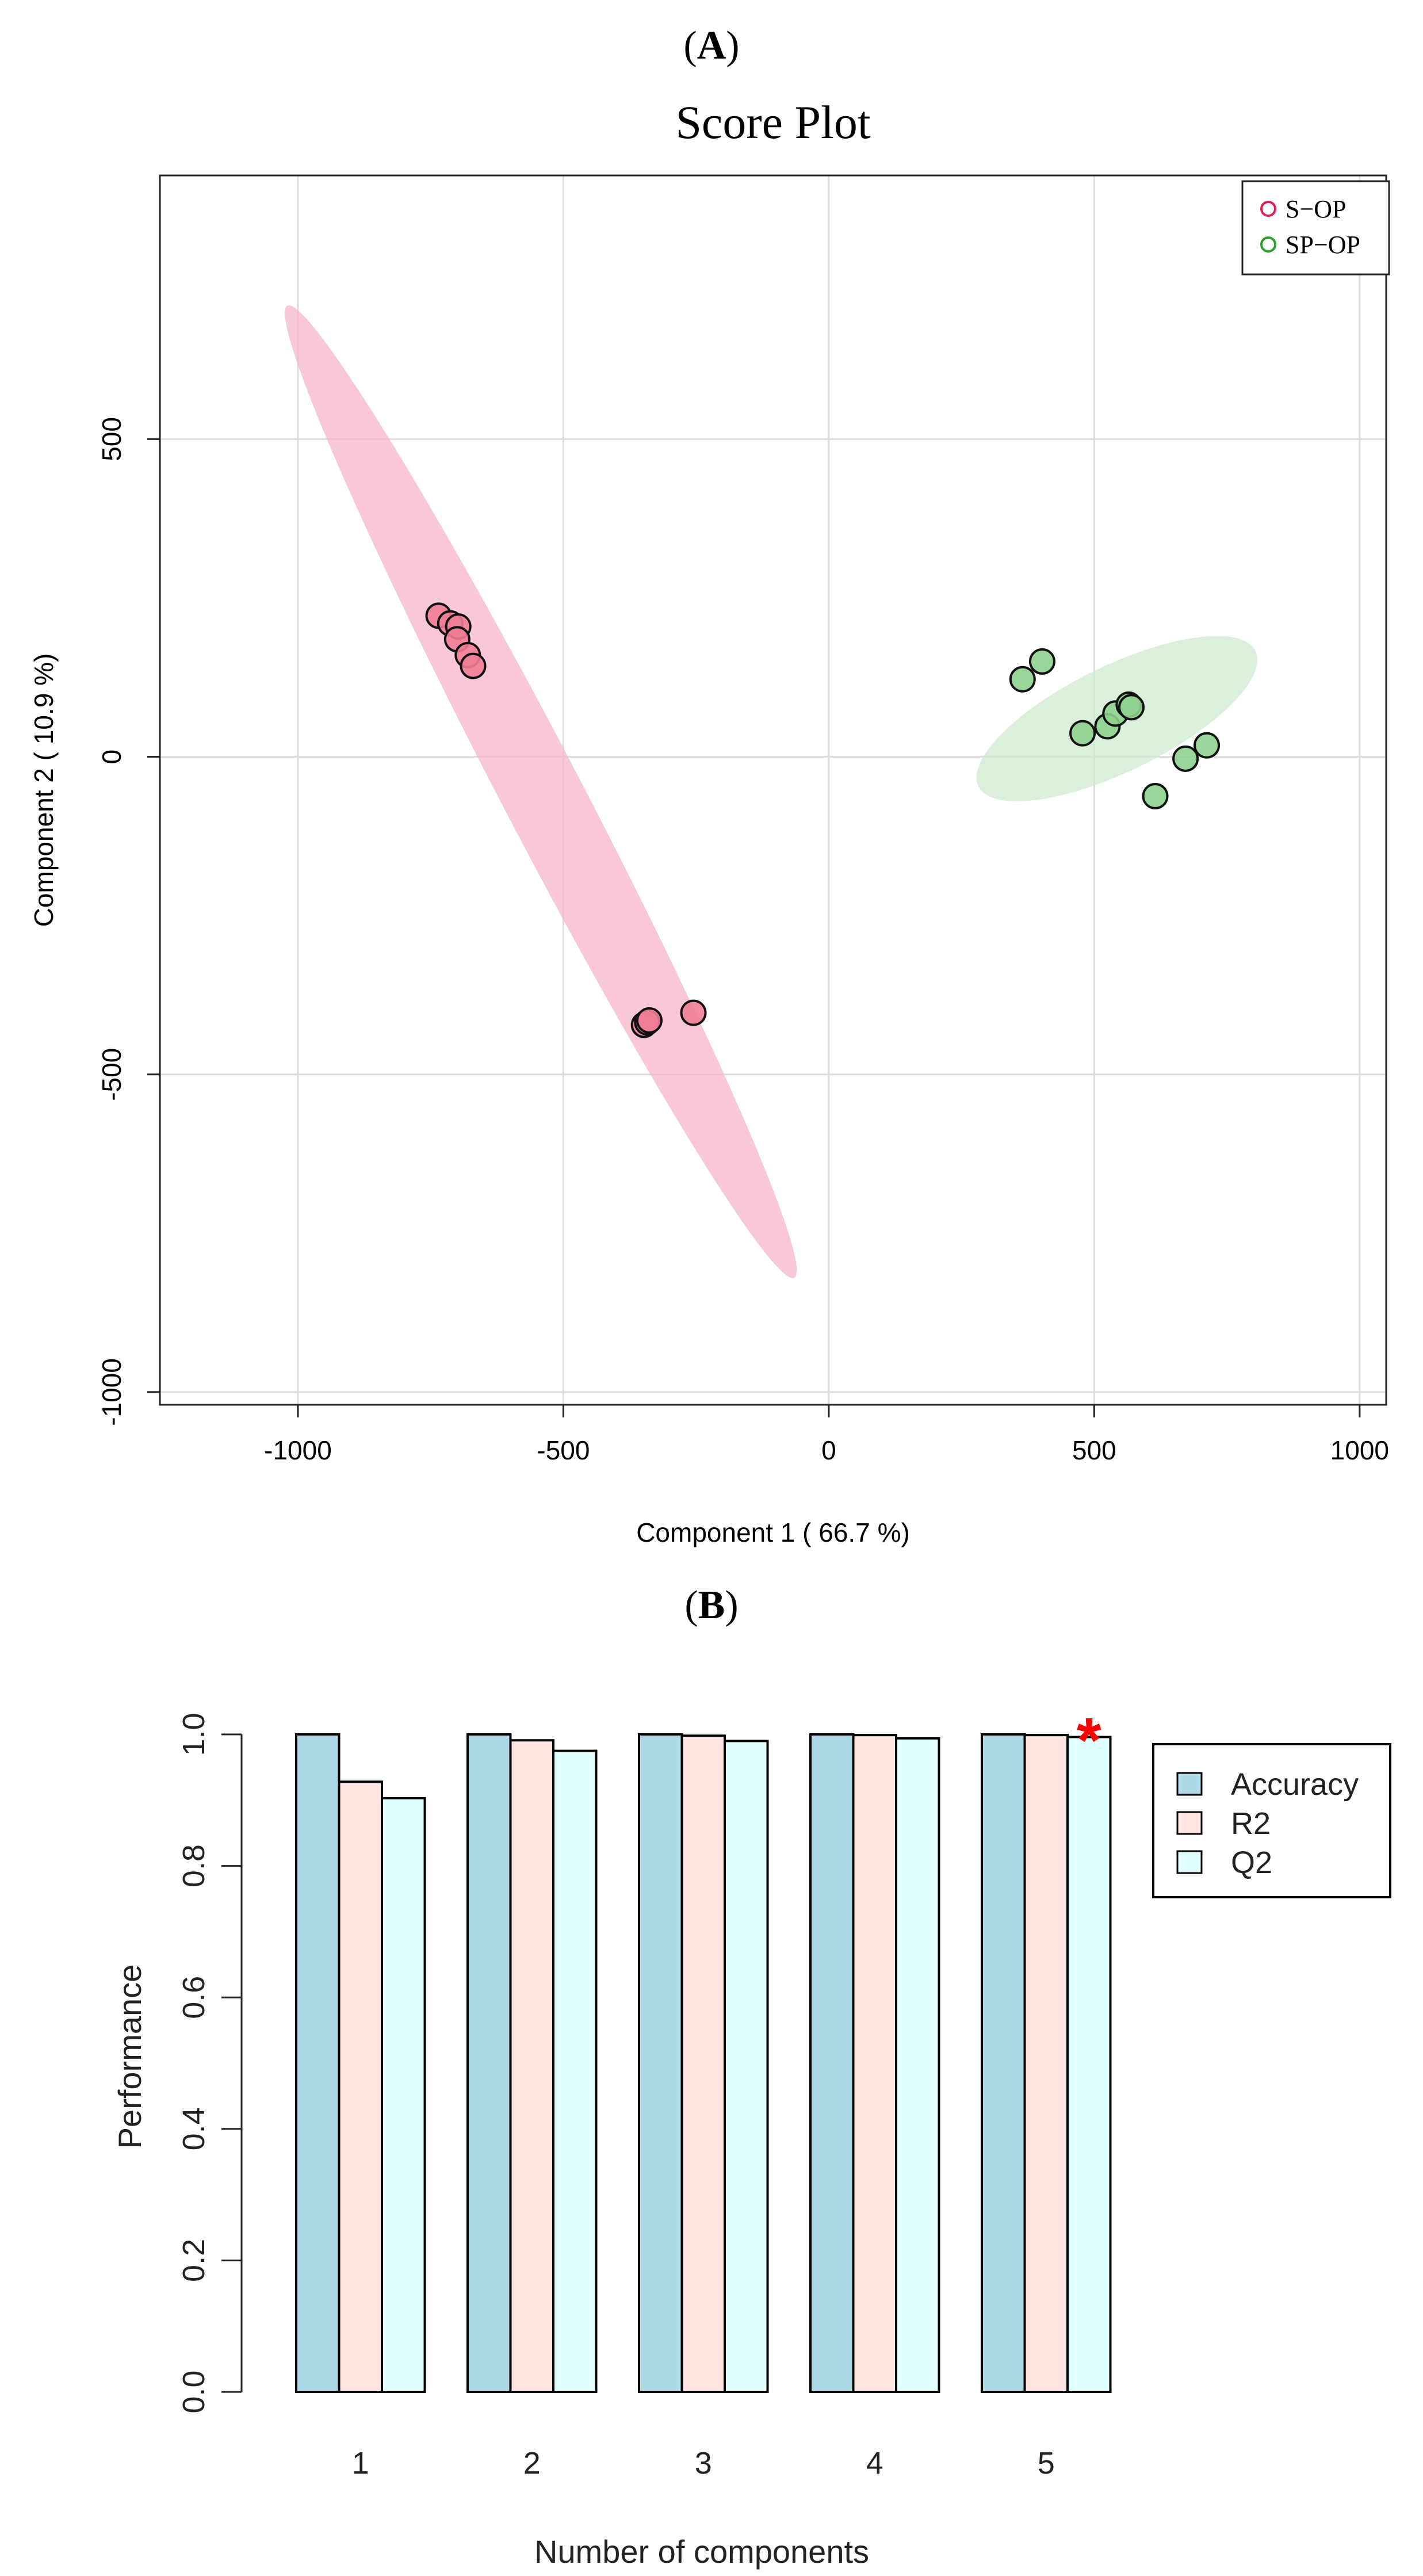 This screenshot has height=2576, width=1423. Describe the element at coordinates (112, 1074) in the screenshot. I see `y-tick-label: -500` at that location.